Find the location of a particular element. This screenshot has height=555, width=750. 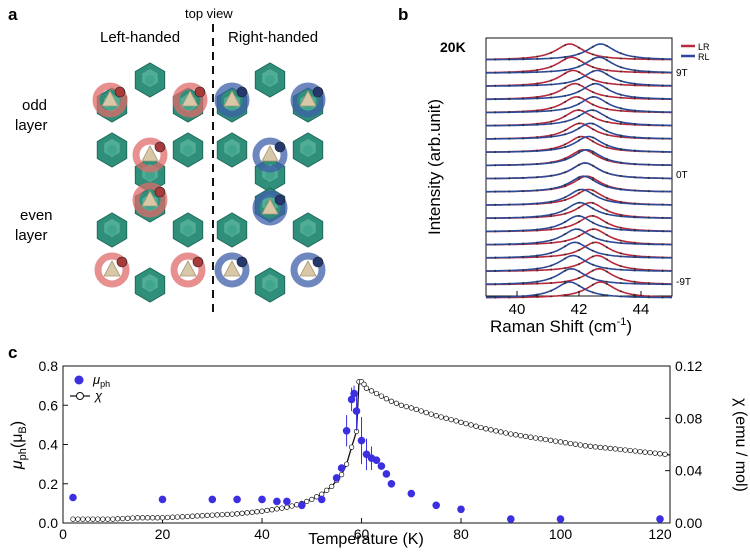

atom-ball is located at coordinates (200, 92).